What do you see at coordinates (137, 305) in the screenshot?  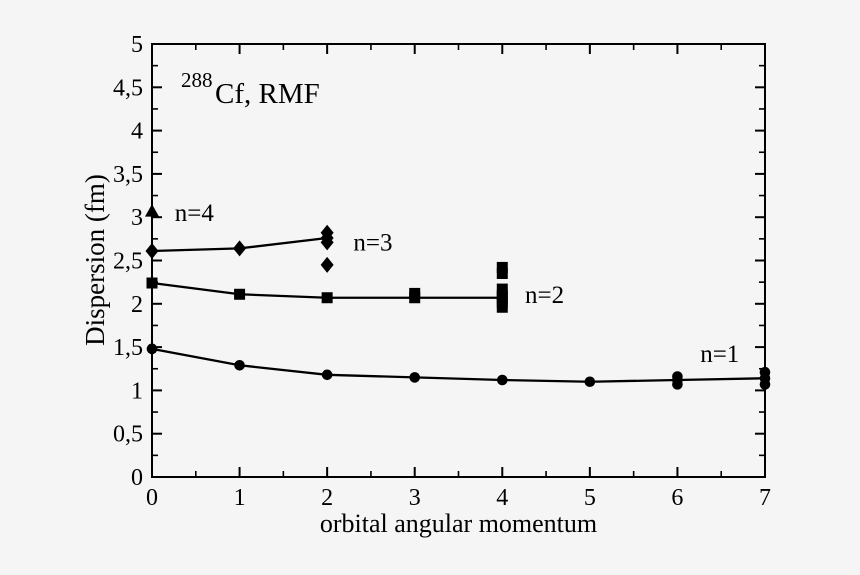 I see `y-tick-label: 2` at bounding box center [137, 305].